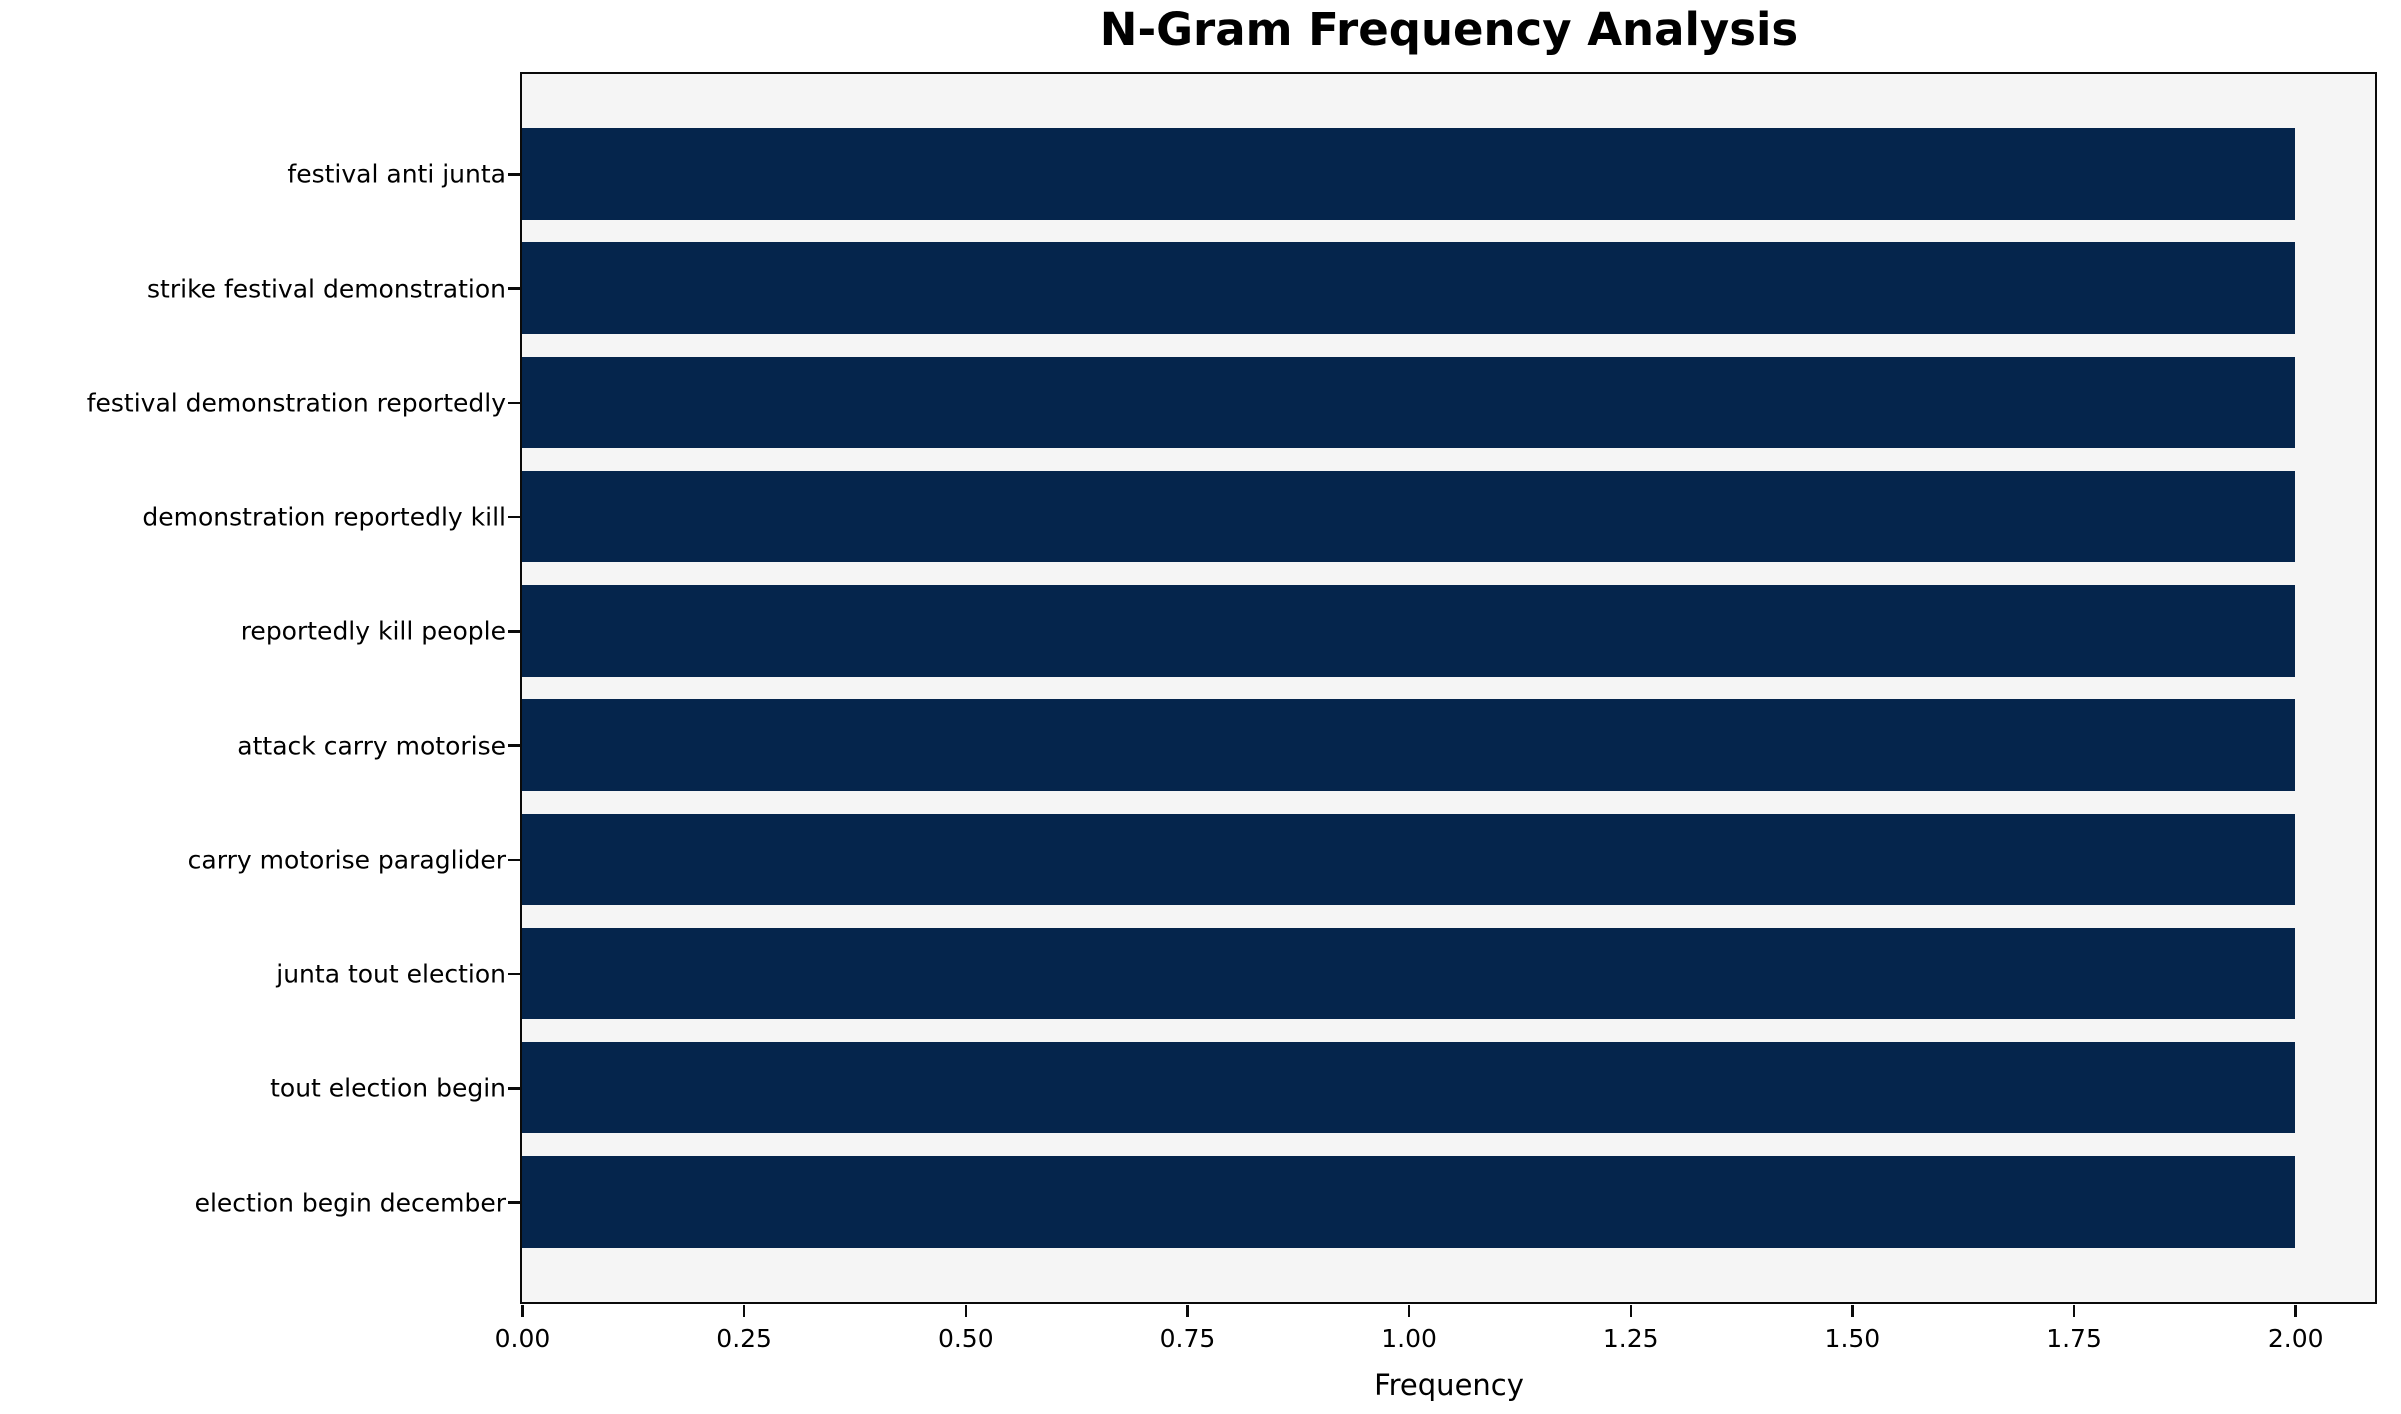 The image size is (2401, 1414). What do you see at coordinates (1409, 1088) in the screenshot?
I see `bar-tout-election-begin` at bounding box center [1409, 1088].